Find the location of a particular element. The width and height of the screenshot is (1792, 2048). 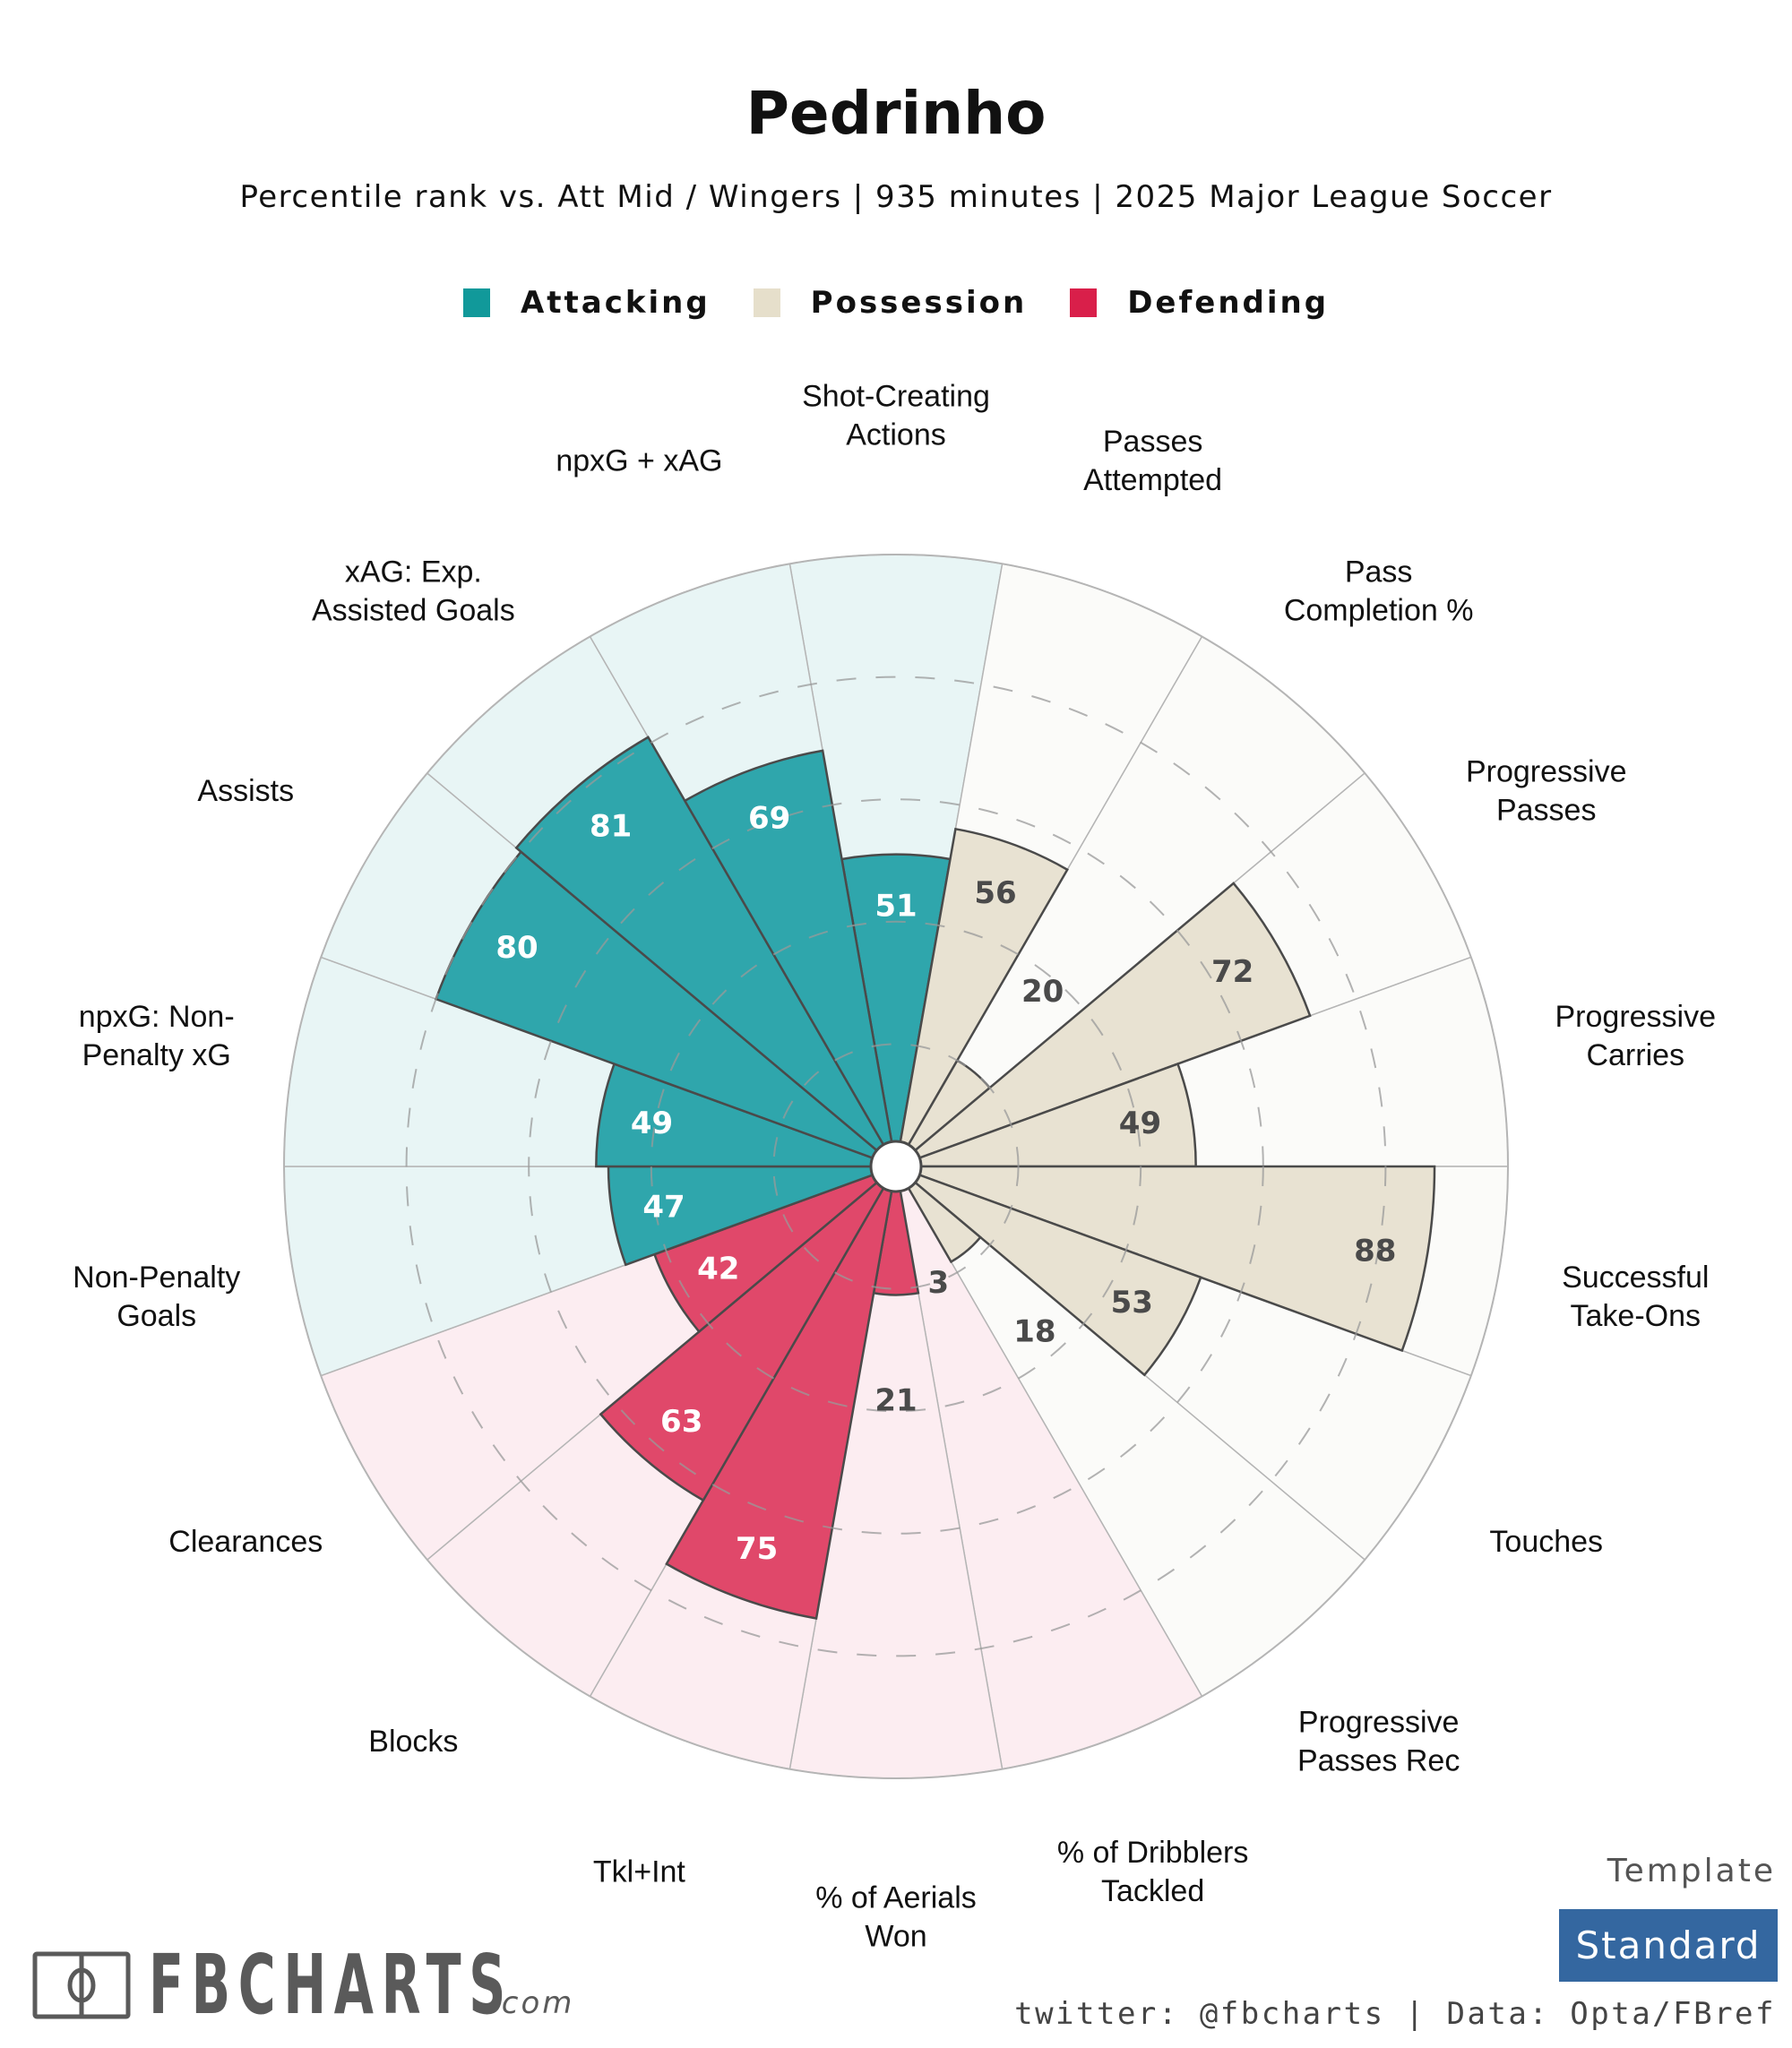

category-label-line: Completion % is located at coordinates (1379, 611).